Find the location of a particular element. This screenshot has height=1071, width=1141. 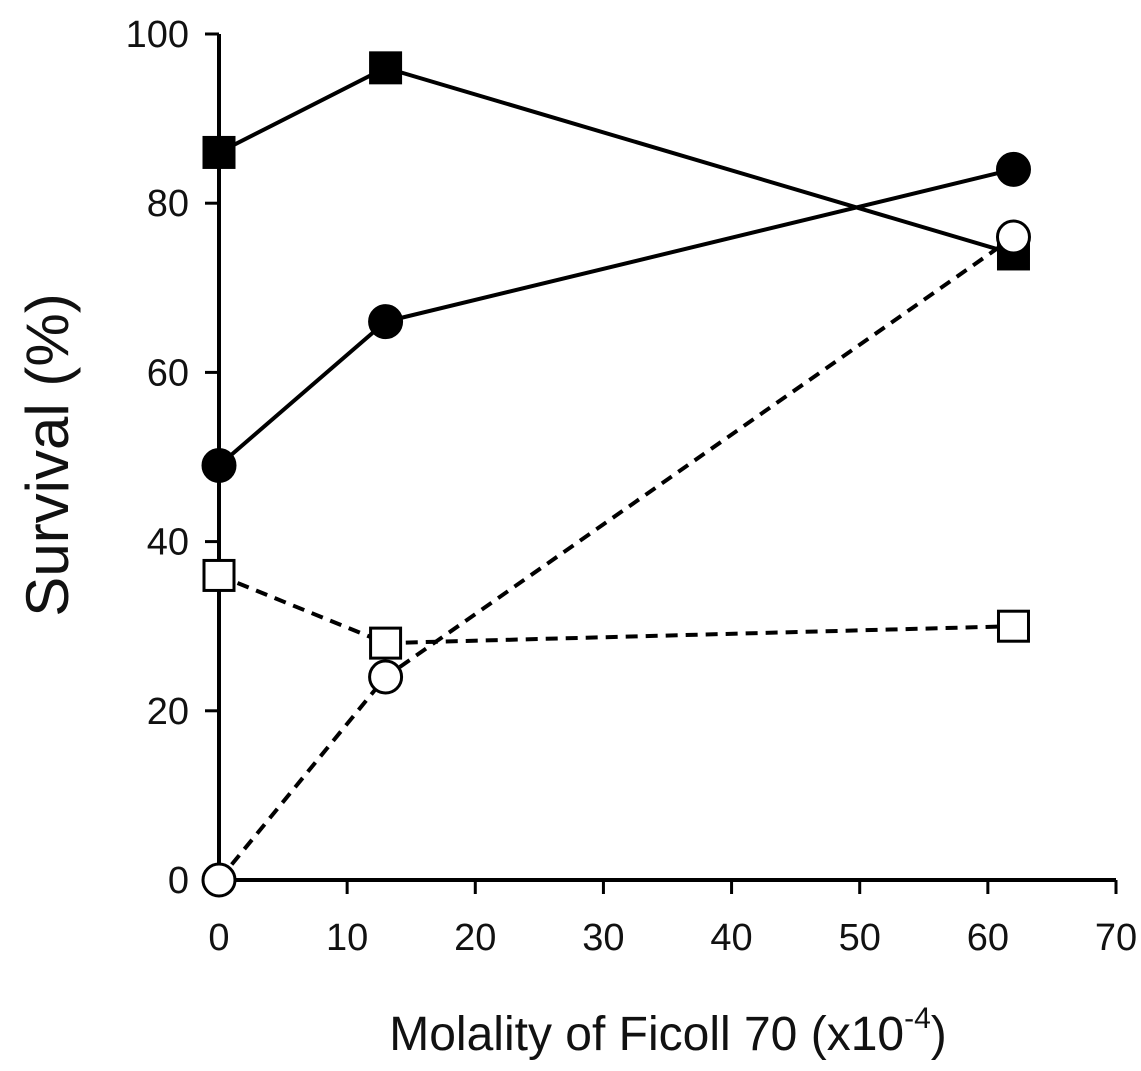

x-tick-label: 10 is located at coordinates (347, 938).